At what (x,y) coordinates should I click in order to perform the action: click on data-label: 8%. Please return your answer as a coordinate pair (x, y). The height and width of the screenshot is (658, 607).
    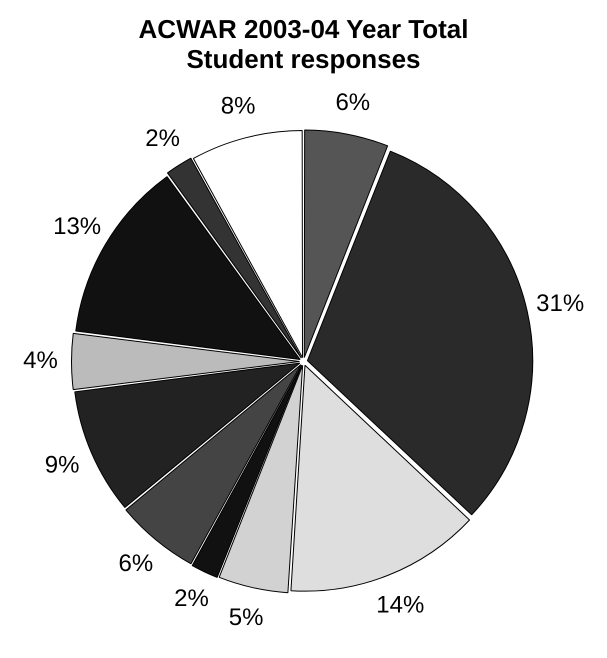
    Looking at the image, I should click on (238, 106).